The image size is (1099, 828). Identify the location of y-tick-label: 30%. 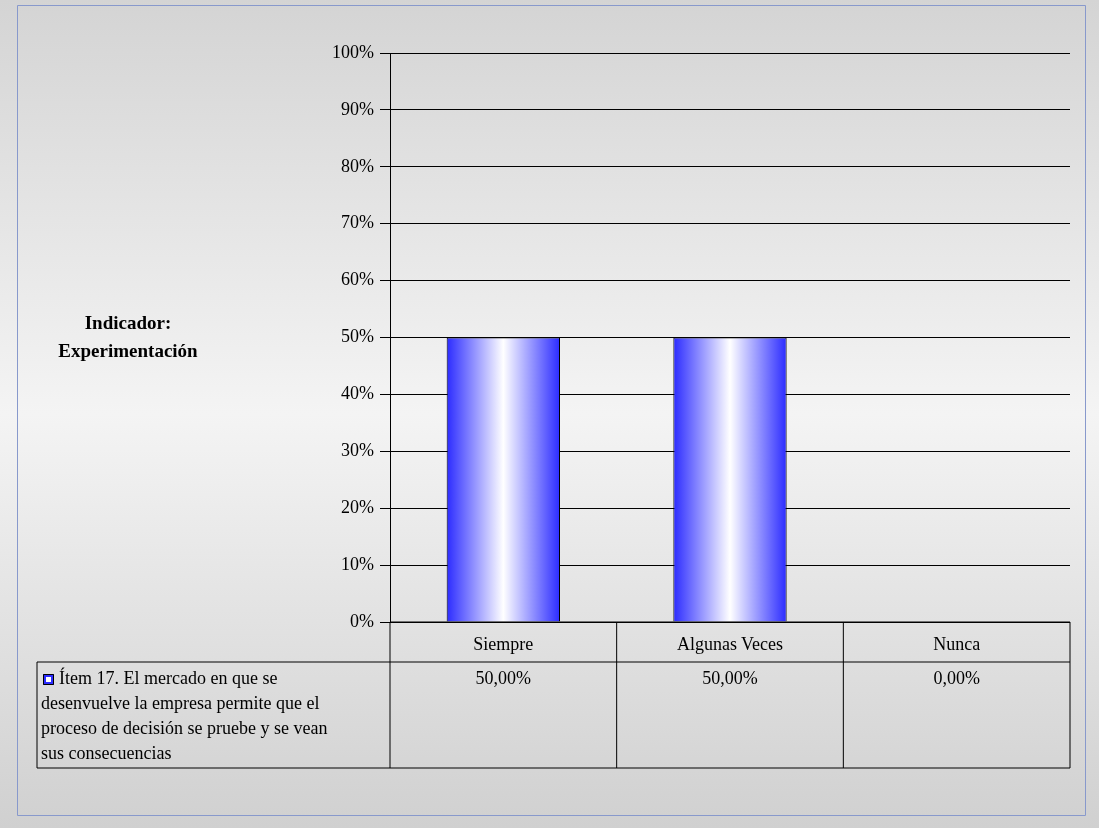
(357, 450).